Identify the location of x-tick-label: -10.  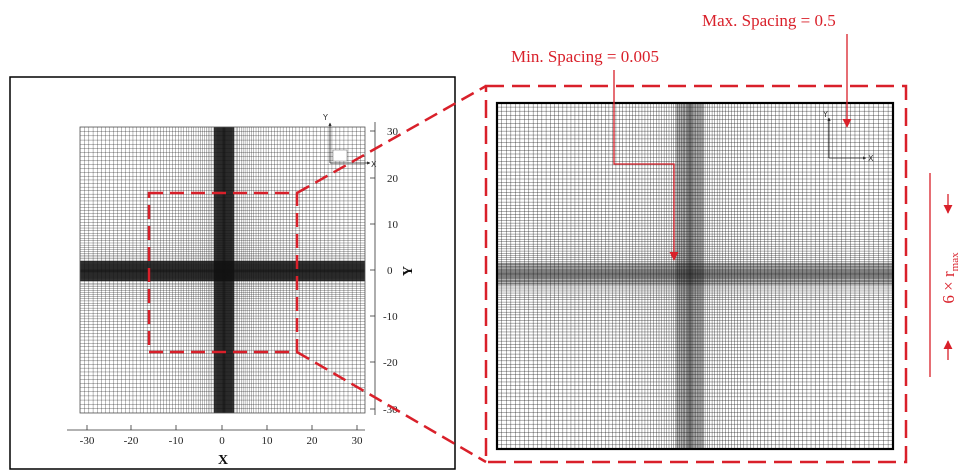
(176, 441).